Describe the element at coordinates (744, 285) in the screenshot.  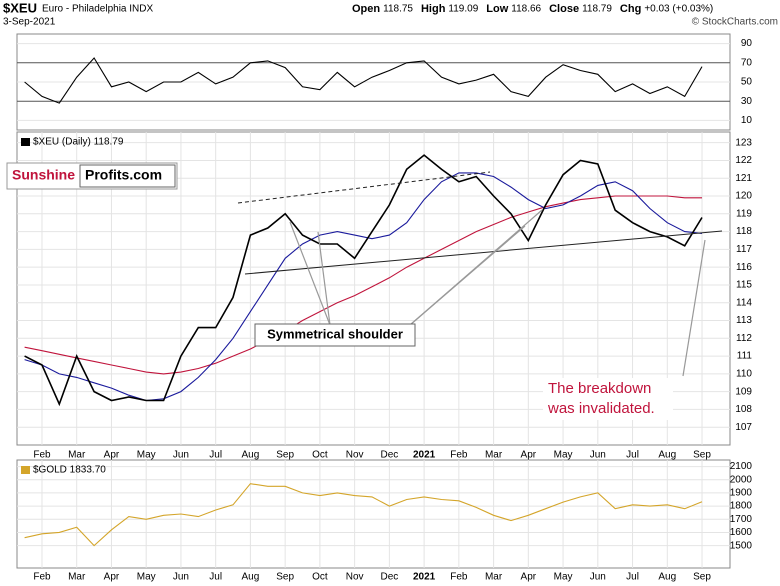
I see `y-tick-label: 115` at that location.